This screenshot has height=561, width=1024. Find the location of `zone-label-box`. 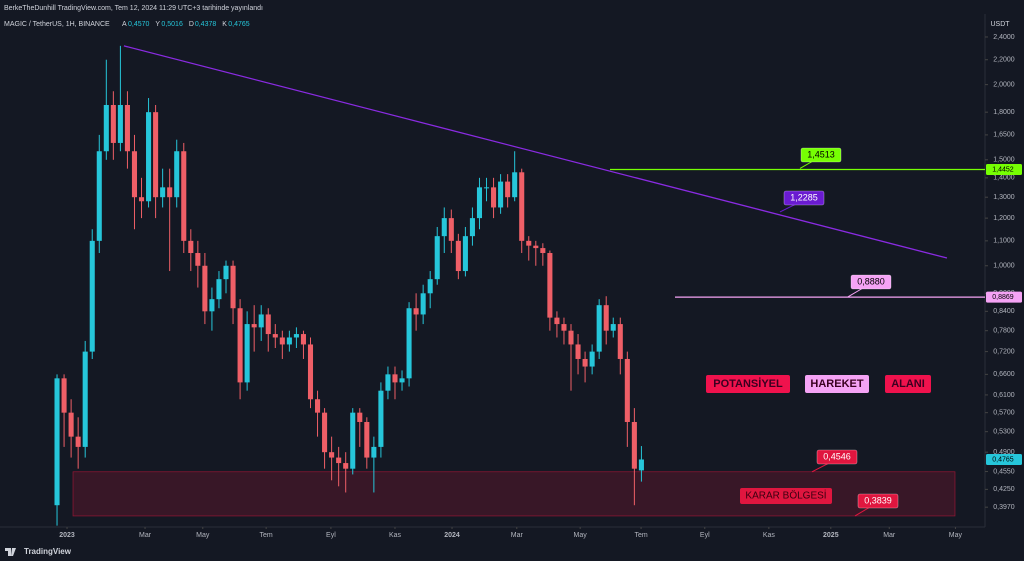

zone-label-box is located at coordinates (786, 496).